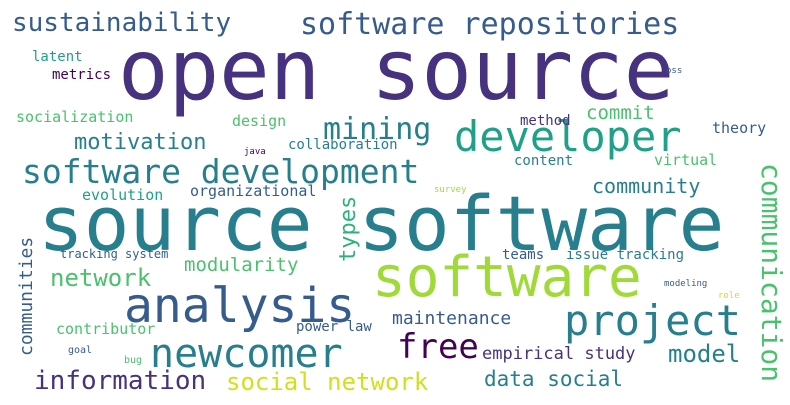 This screenshot has height=405, width=790. Describe the element at coordinates (523, 255) in the screenshot. I see `word-teams: teams` at that location.